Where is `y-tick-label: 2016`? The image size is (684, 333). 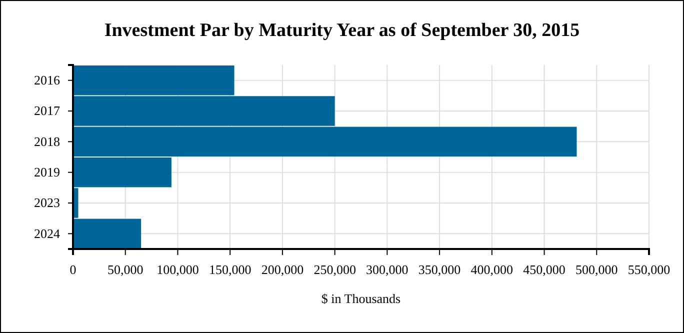
y-tick-label: 2016 is located at coordinates (47, 80).